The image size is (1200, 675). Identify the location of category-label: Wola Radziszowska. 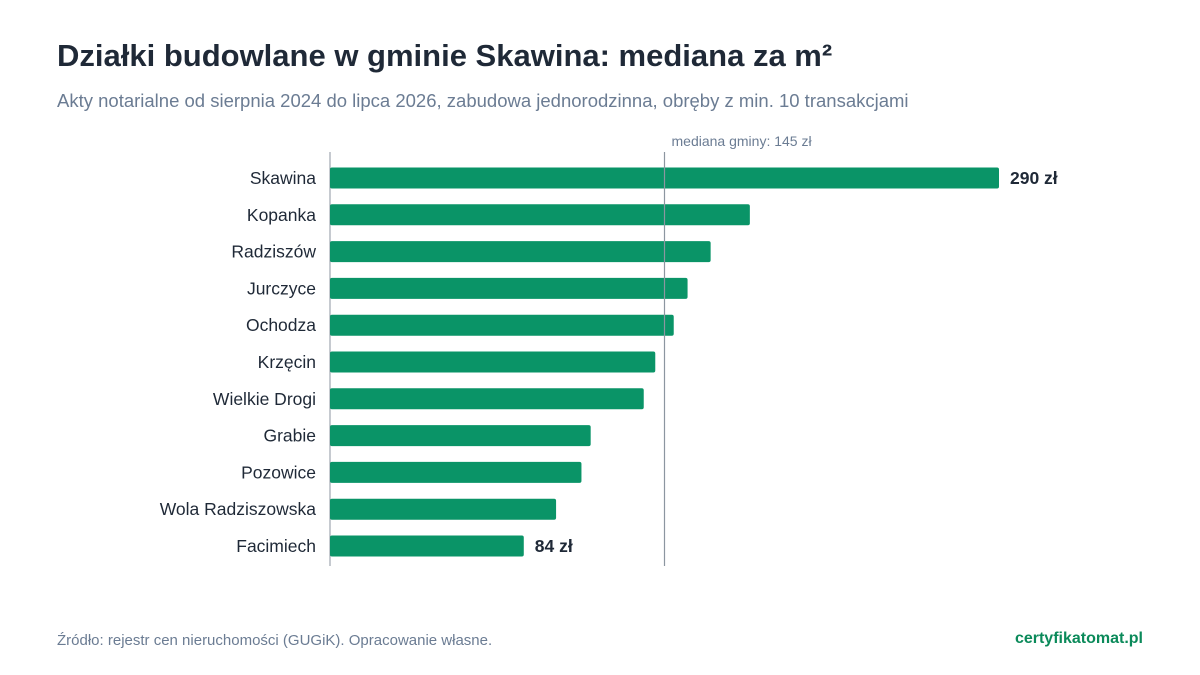
(238, 509).